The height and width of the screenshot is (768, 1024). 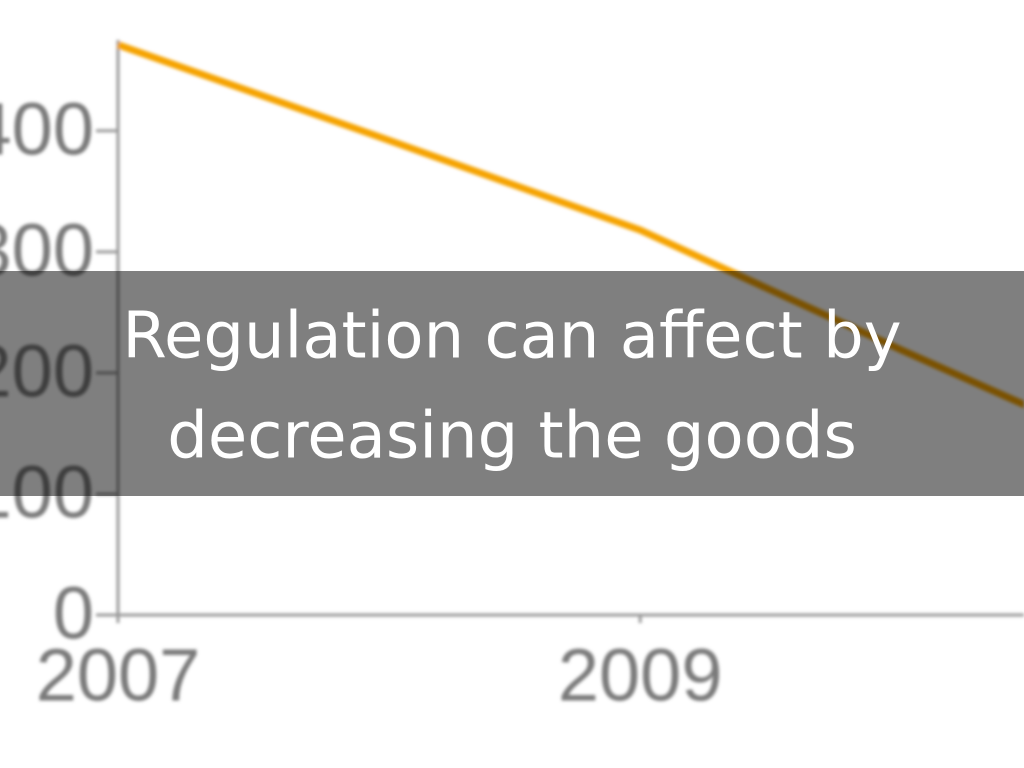 What do you see at coordinates (118, 675) in the screenshot?
I see `x-tick-label: 2007` at bounding box center [118, 675].